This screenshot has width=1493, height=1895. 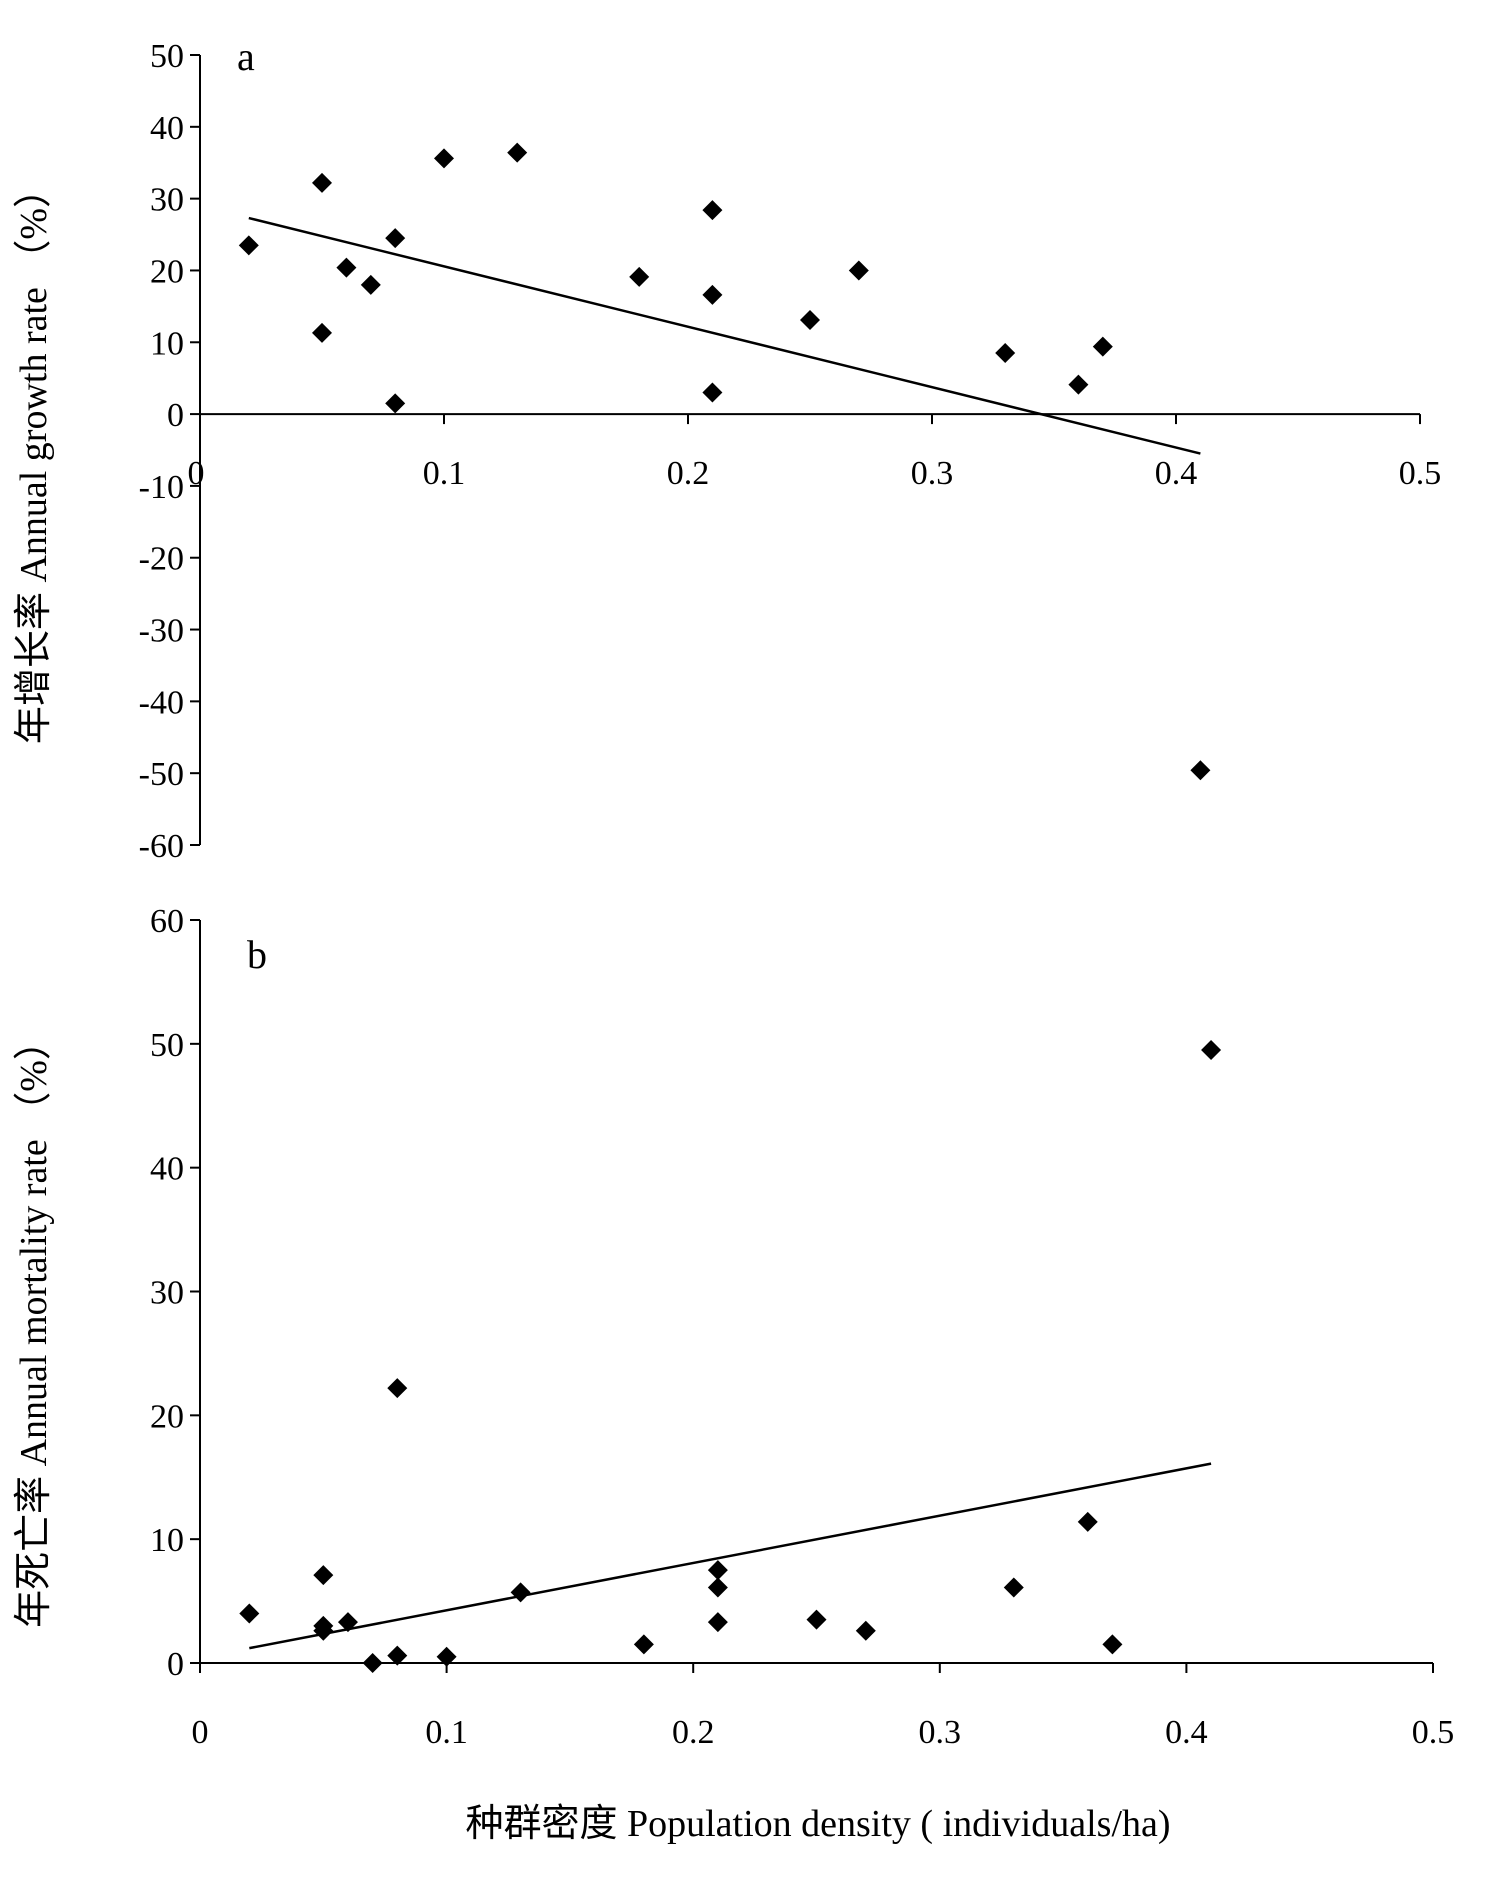 What do you see at coordinates (724, 335) in the screenshot?
I see `panel-a-trendline` at bounding box center [724, 335].